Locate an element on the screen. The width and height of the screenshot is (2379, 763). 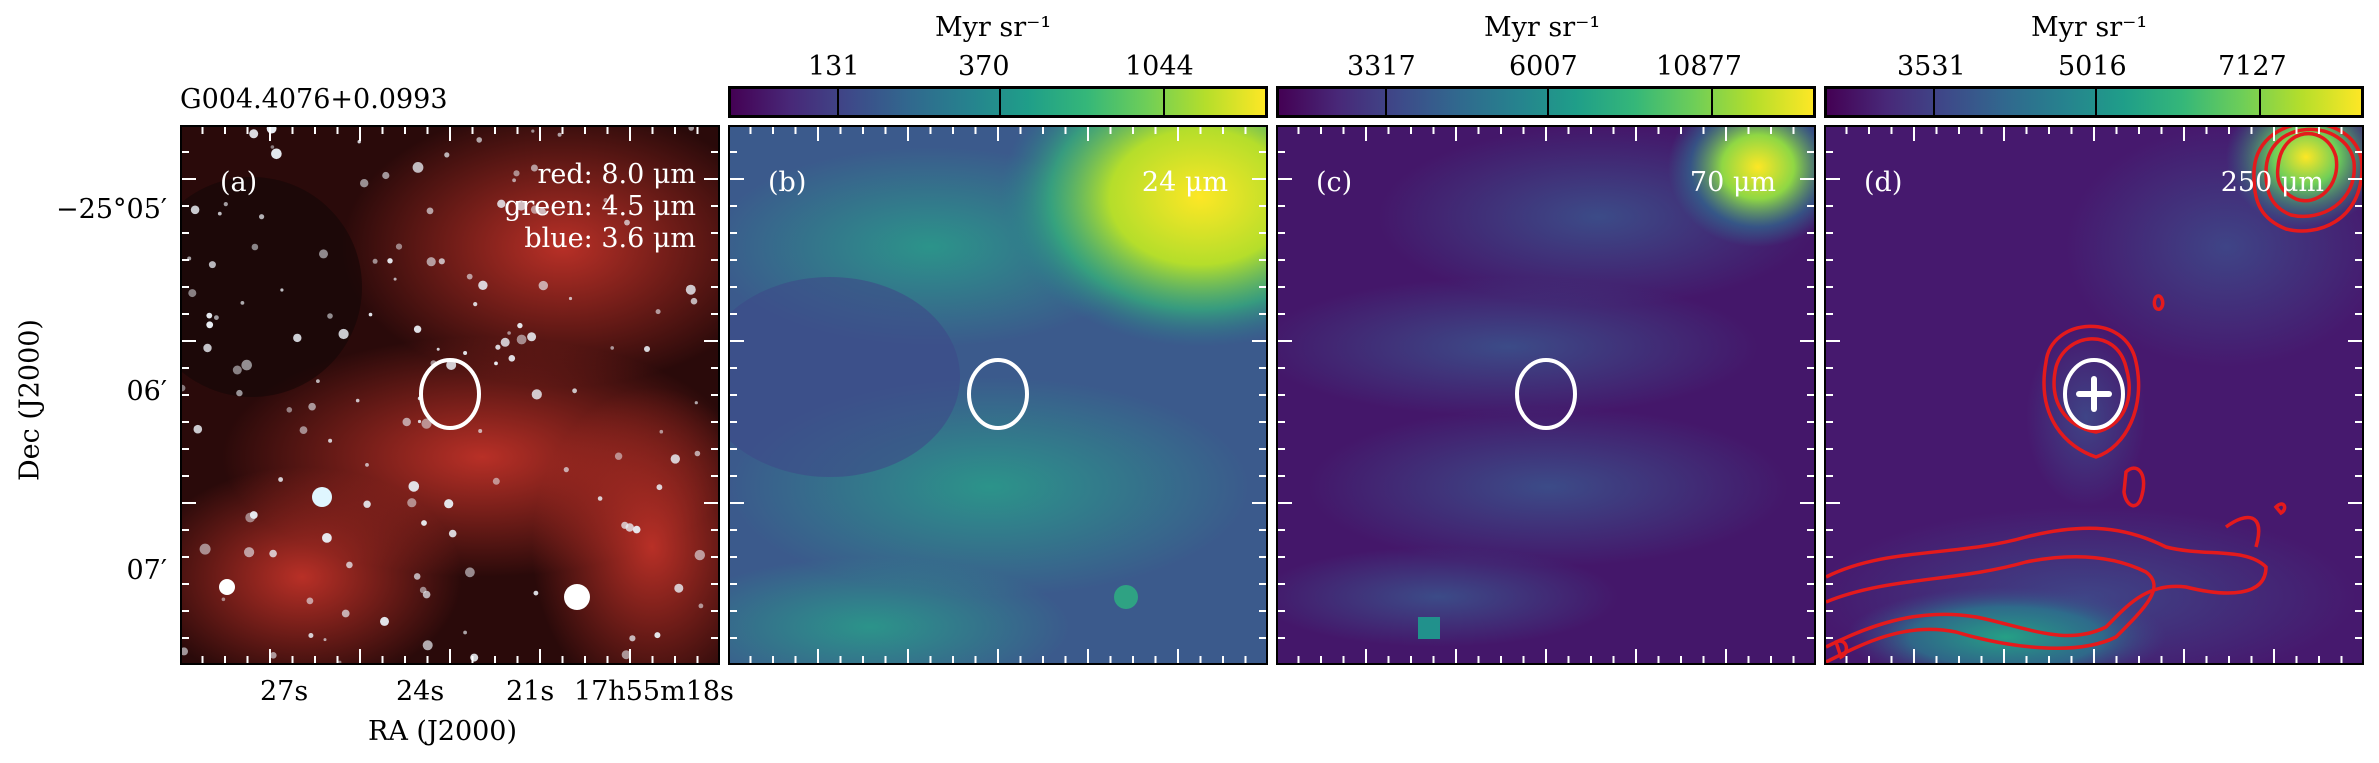
cbar-c-tick-1: 3317 is located at coordinates (1381, 66).